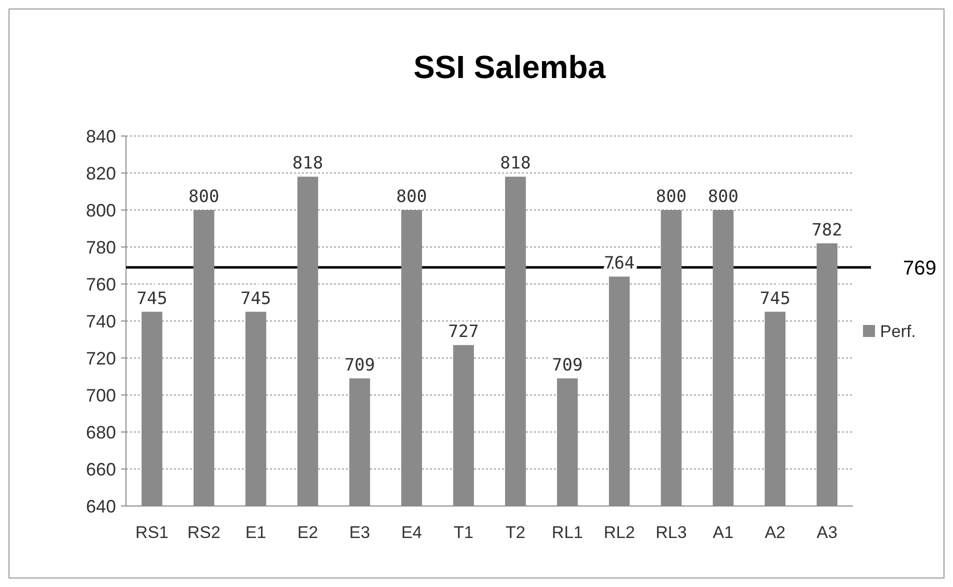 Image resolution: width=953 pixels, height=587 pixels. I want to click on x-tick-label: RS2, so click(203, 532).